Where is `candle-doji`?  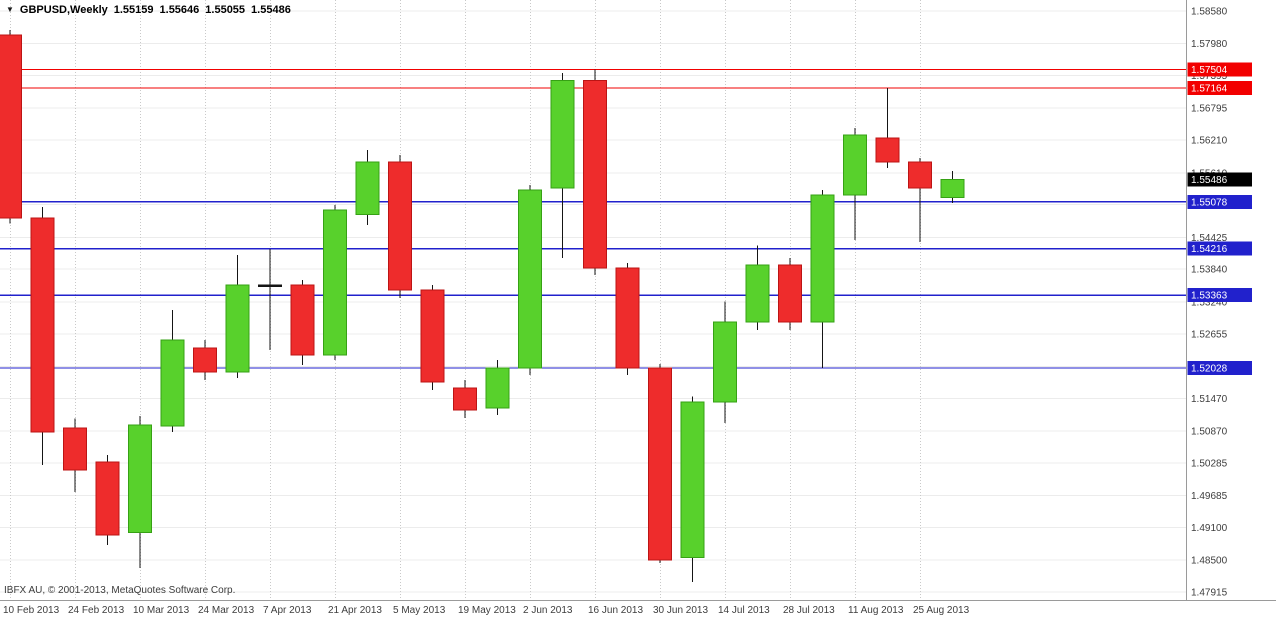
candle-doji is located at coordinates (270, 285).